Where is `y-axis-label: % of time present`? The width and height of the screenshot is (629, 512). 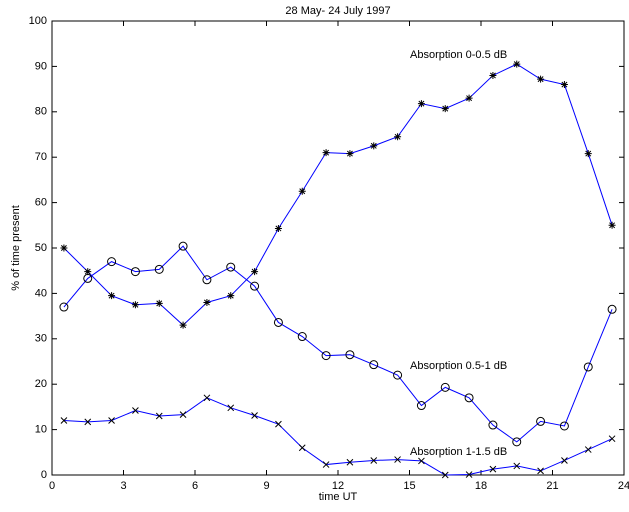
y-axis-label: % of time present is located at coordinates (16, 248).